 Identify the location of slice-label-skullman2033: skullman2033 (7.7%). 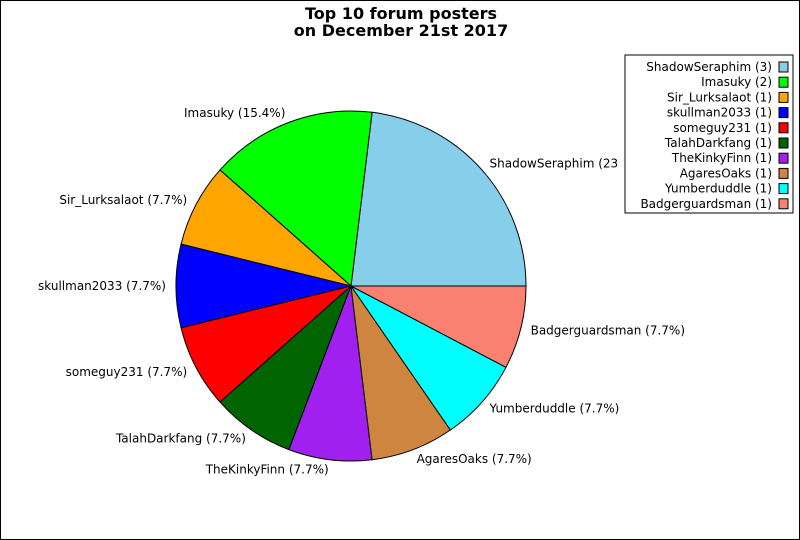
(102, 286).